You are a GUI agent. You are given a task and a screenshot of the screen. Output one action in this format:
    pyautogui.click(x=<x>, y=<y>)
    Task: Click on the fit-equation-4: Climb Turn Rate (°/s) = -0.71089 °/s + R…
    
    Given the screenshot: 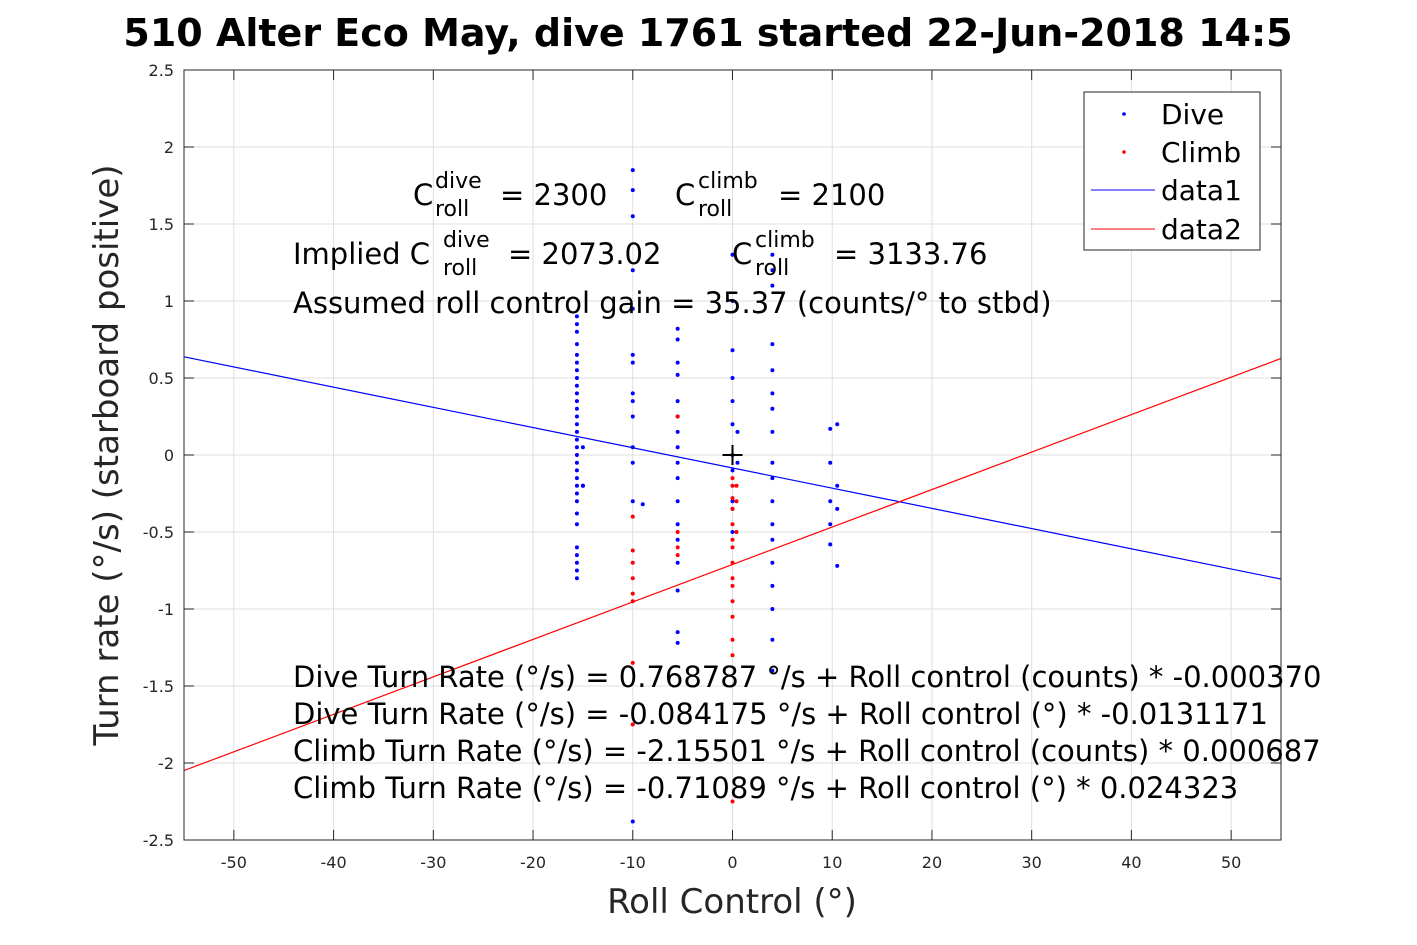 What is the action you would take?
    pyautogui.click(x=765, y=788)
    